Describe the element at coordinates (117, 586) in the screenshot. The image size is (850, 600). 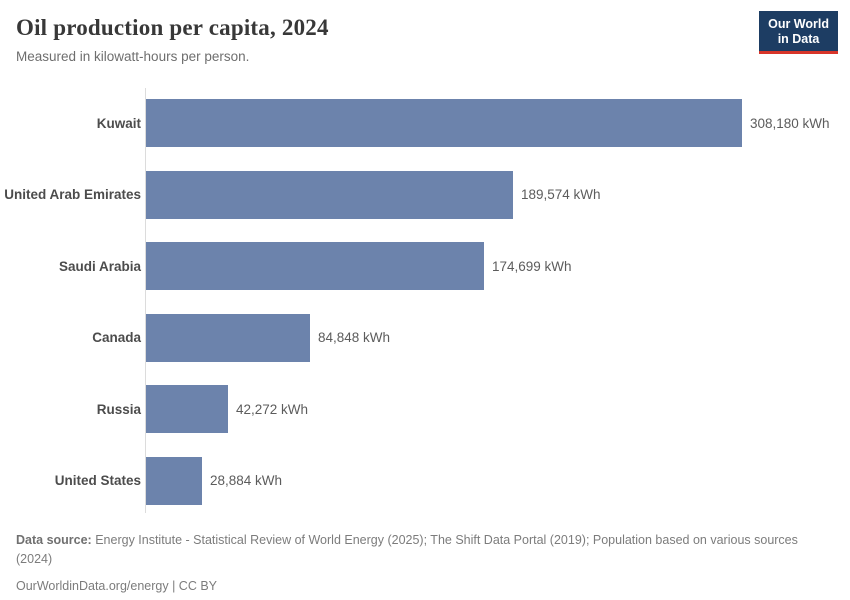
I see `owid-url-license: OurWorldinData.org/energy | CC BY` at that location.